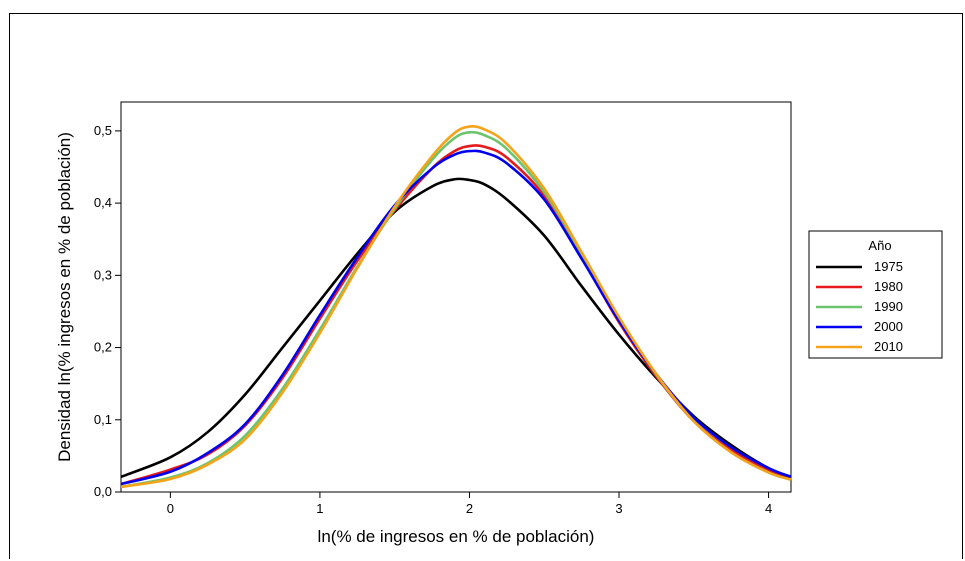 Image resolution: width=965 pixels, height=561 pixels. What do you see at coordinates (768, 508) in the screenshot?
I see `x-tick-label: 4` at bounding box center [768, 508].